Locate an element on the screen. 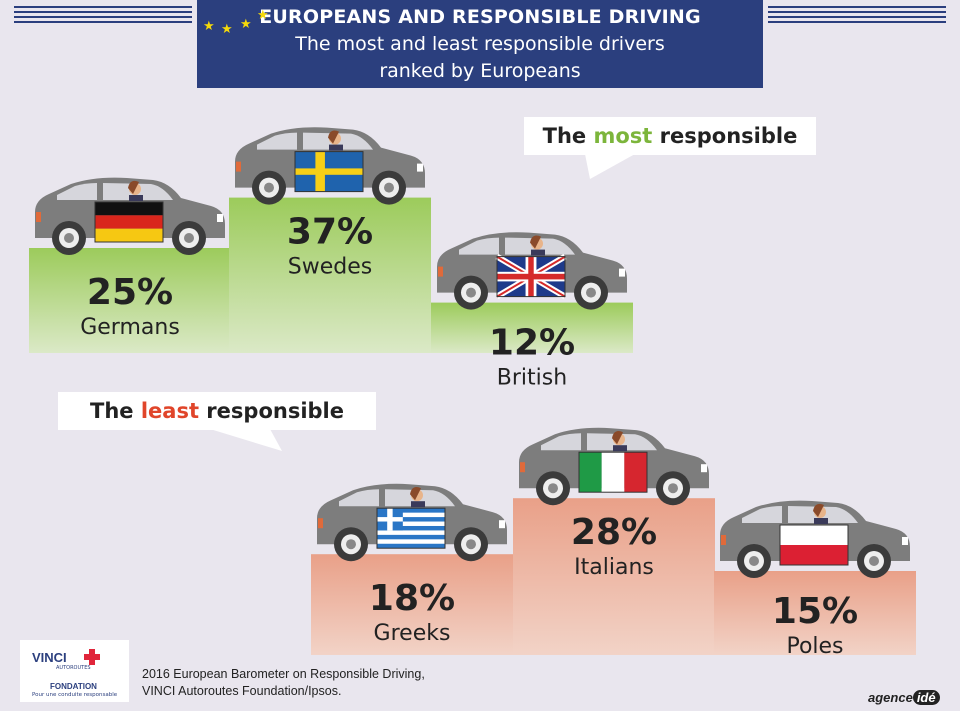  page-subtitle-line2: ranked by Europeans is located at coordinates (480, 71).